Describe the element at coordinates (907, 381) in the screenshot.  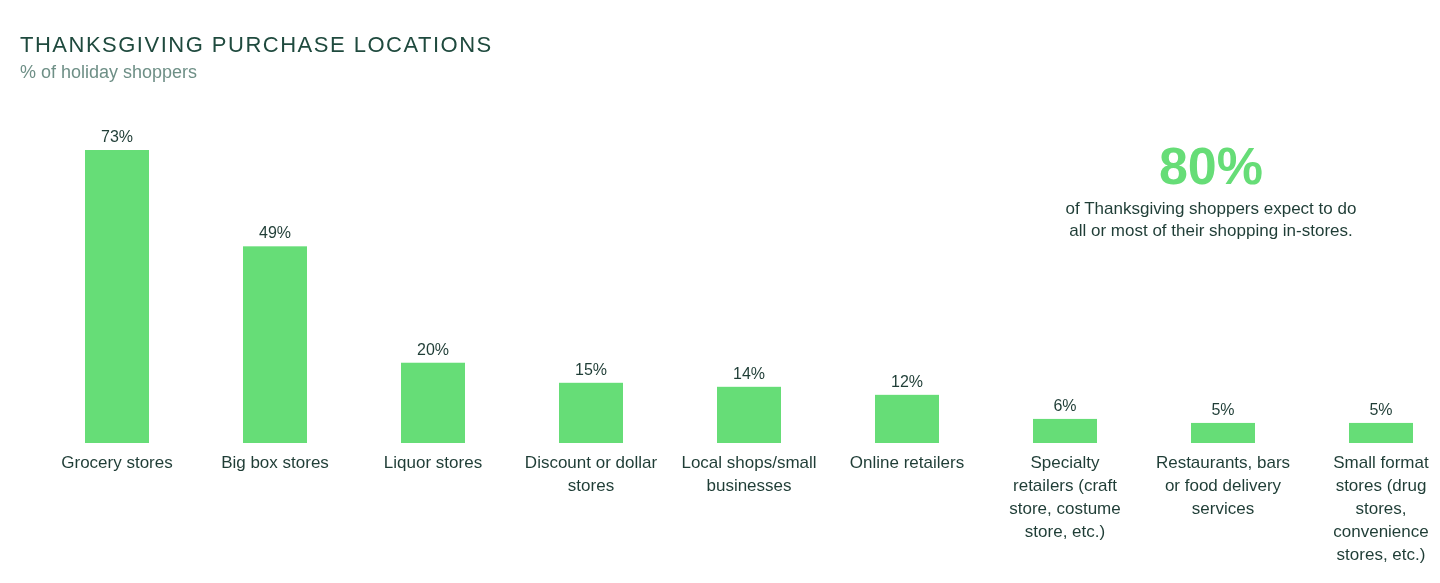
I see `data-label: 12%` at that location.